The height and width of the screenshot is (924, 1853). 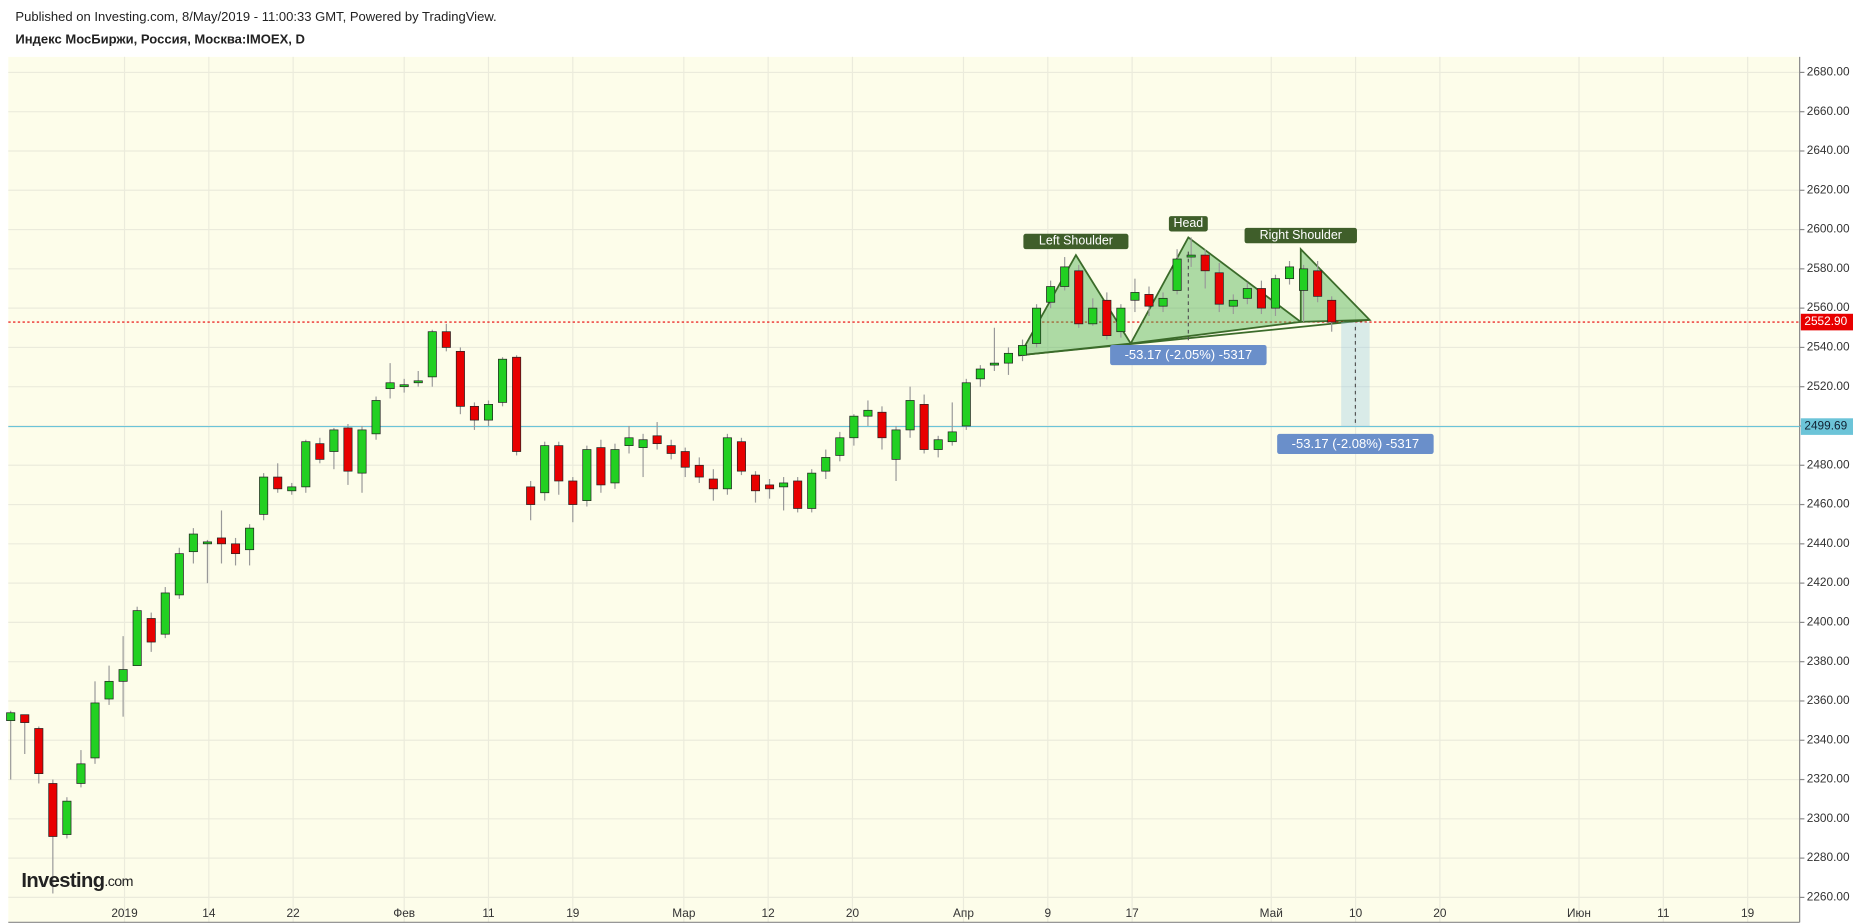 What do you see at coordinates (1828, 779) in the screenshot?
I see `y-tick-label: 2320.00` at bounding box center [1828, 779].